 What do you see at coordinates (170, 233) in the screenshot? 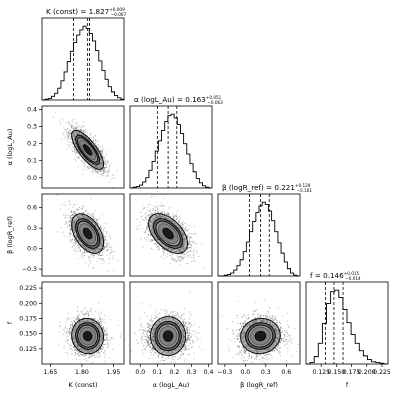
I see `density-beta-vs-alpha` at bounding box center [170, 233].